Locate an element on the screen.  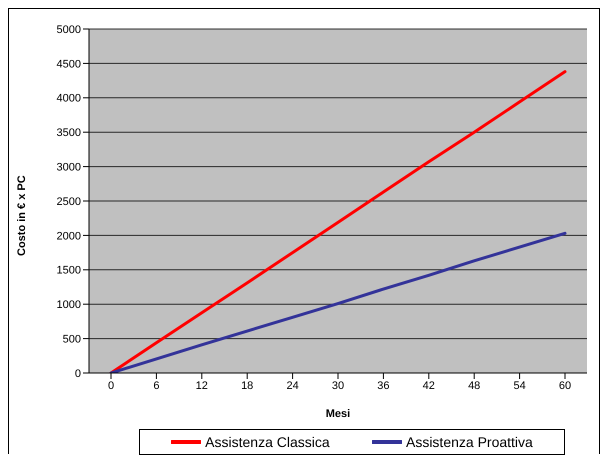
x-axis-title: Mesi is located at coordinates (338, 414).